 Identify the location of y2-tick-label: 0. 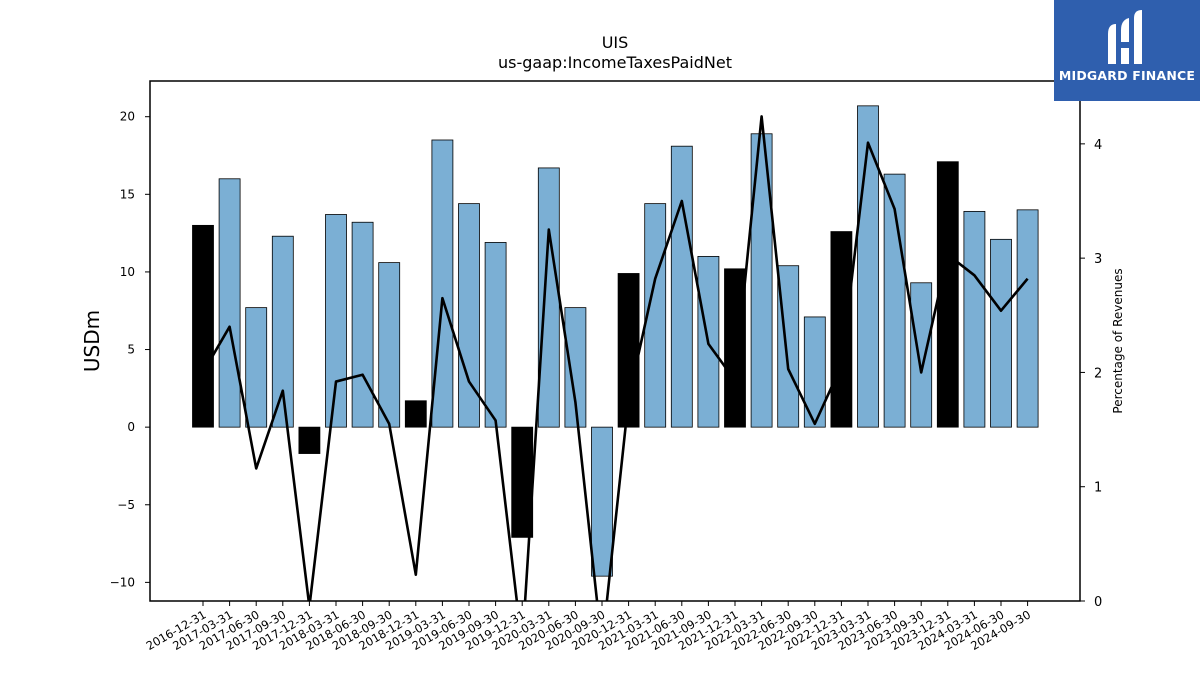
(1098, 602).